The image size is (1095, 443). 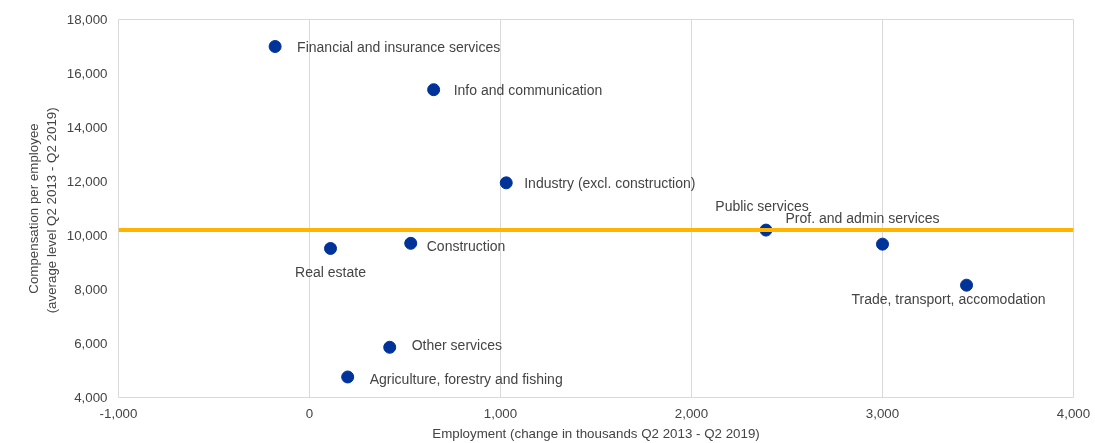 I want to click on annotation: Prof. and admin services, so click(x=862, y=218).